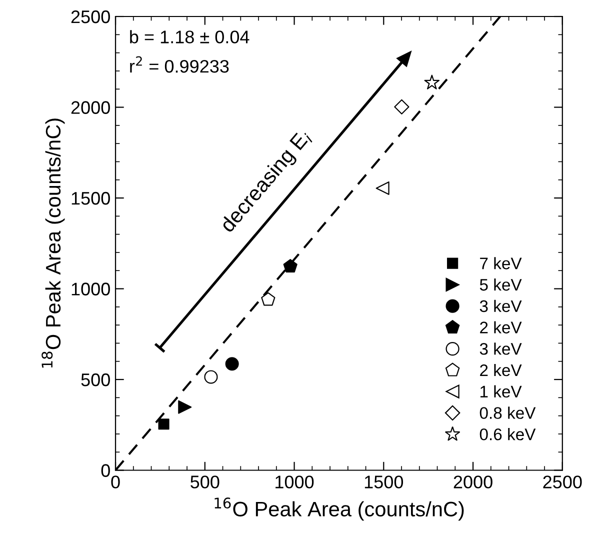 The height and width of the screenshot is (550, 608). I want to click on legend-label: 0.8 keV, so click(508, 412).